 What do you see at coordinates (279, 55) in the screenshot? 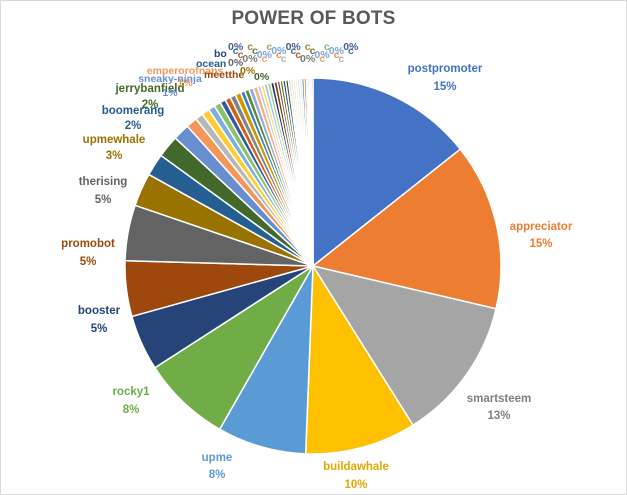
I see `clutter-mark-10: c` at bounding box center [279, 55].